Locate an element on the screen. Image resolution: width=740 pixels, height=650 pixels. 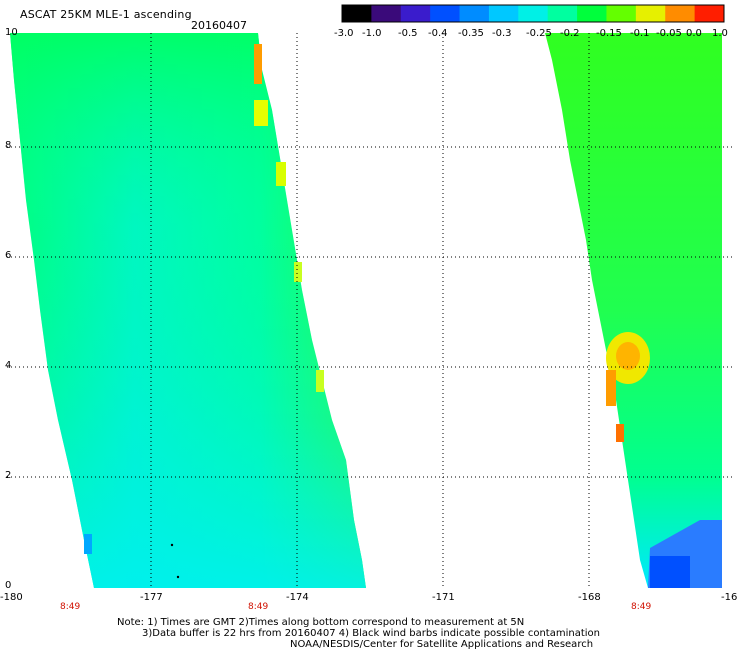
colorbar-label: -0.2 is located at coordinates (570, 33).